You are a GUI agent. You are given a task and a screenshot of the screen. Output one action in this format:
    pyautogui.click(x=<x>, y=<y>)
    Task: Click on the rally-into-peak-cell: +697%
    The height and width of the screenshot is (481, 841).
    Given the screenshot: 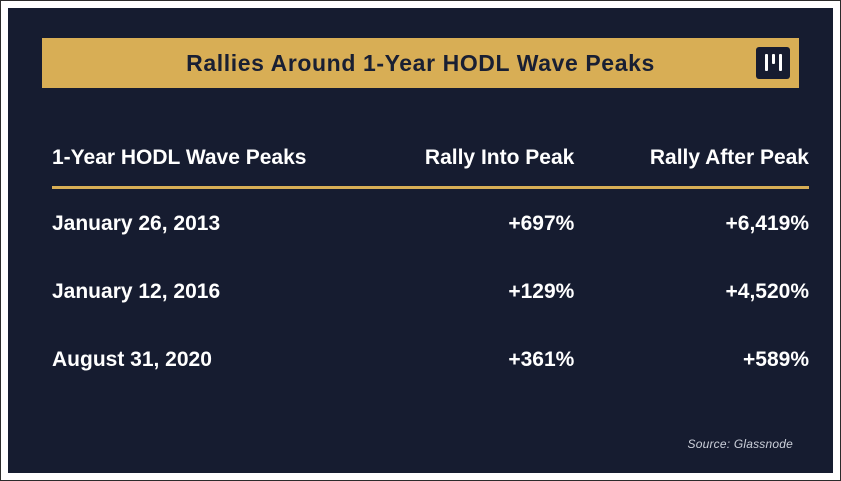 What is the action you would take?
    pyautogui.click(x=541, y=223)
    